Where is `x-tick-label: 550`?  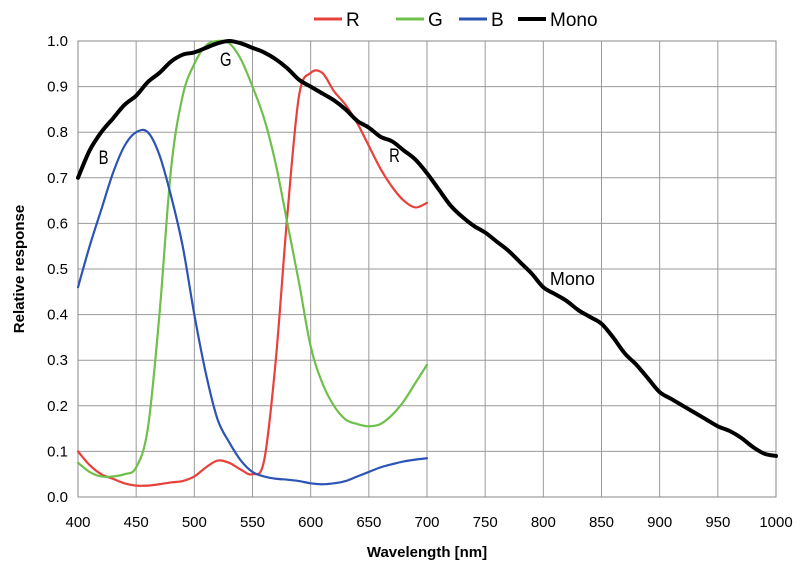 x-tick-label: 550 is located at coordinates (252, 522).